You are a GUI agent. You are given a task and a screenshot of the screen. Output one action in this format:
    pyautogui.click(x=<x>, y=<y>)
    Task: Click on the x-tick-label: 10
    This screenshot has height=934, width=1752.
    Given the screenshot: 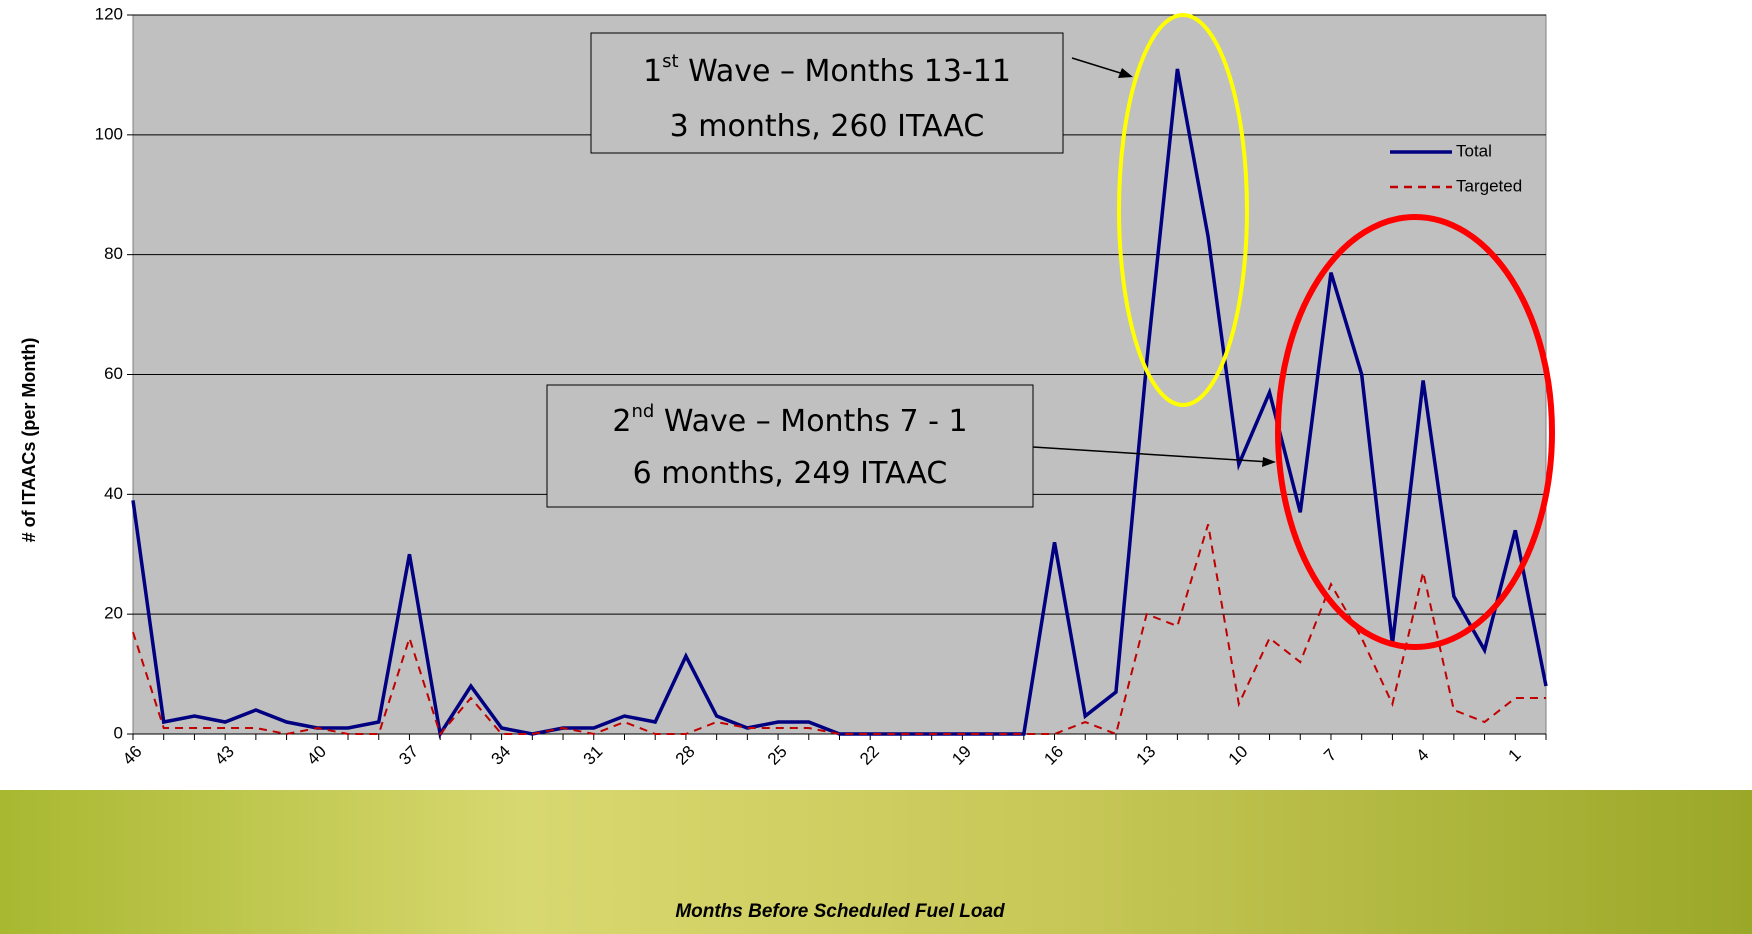 What is the action you would take?
    pyautogui.click(x=1238, y=755)
    